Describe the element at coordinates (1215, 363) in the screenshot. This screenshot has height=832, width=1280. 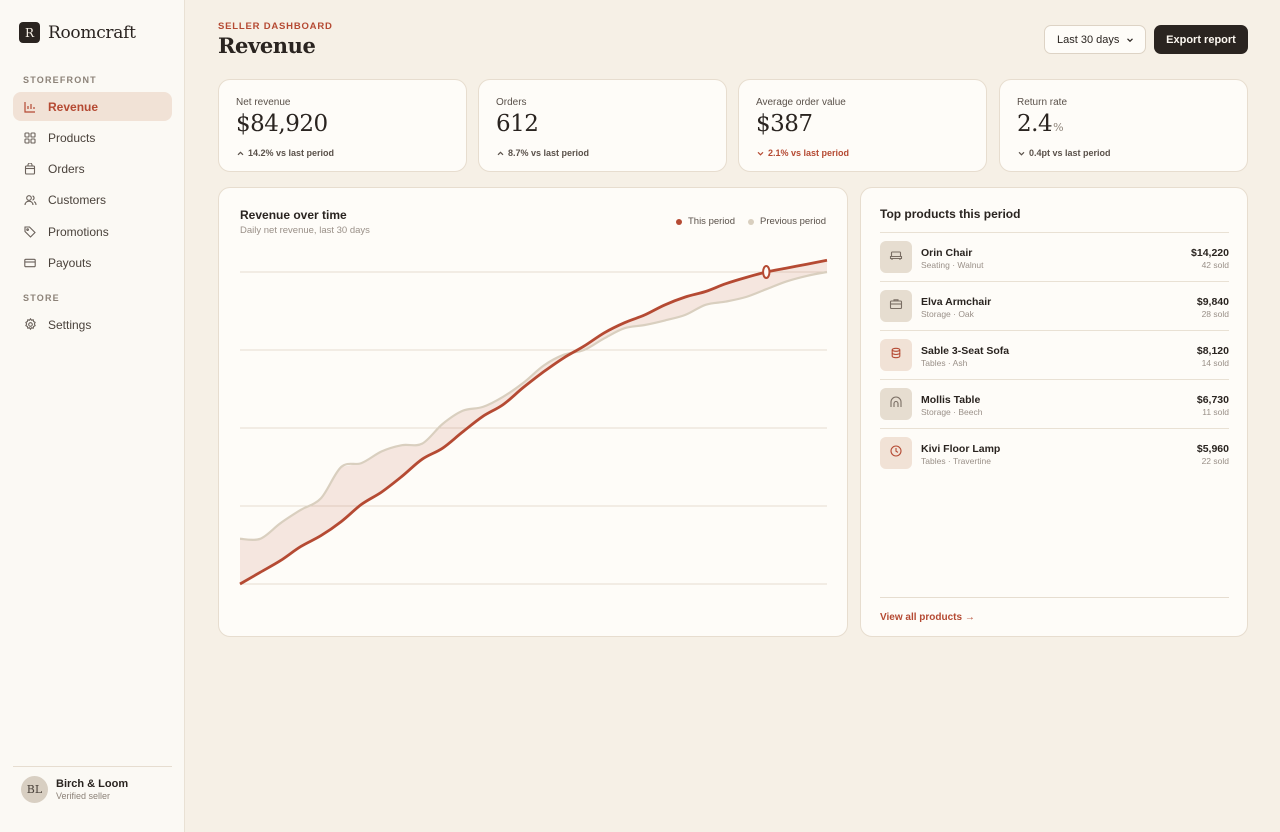
I see `product-sold: 14 sold` at that location.